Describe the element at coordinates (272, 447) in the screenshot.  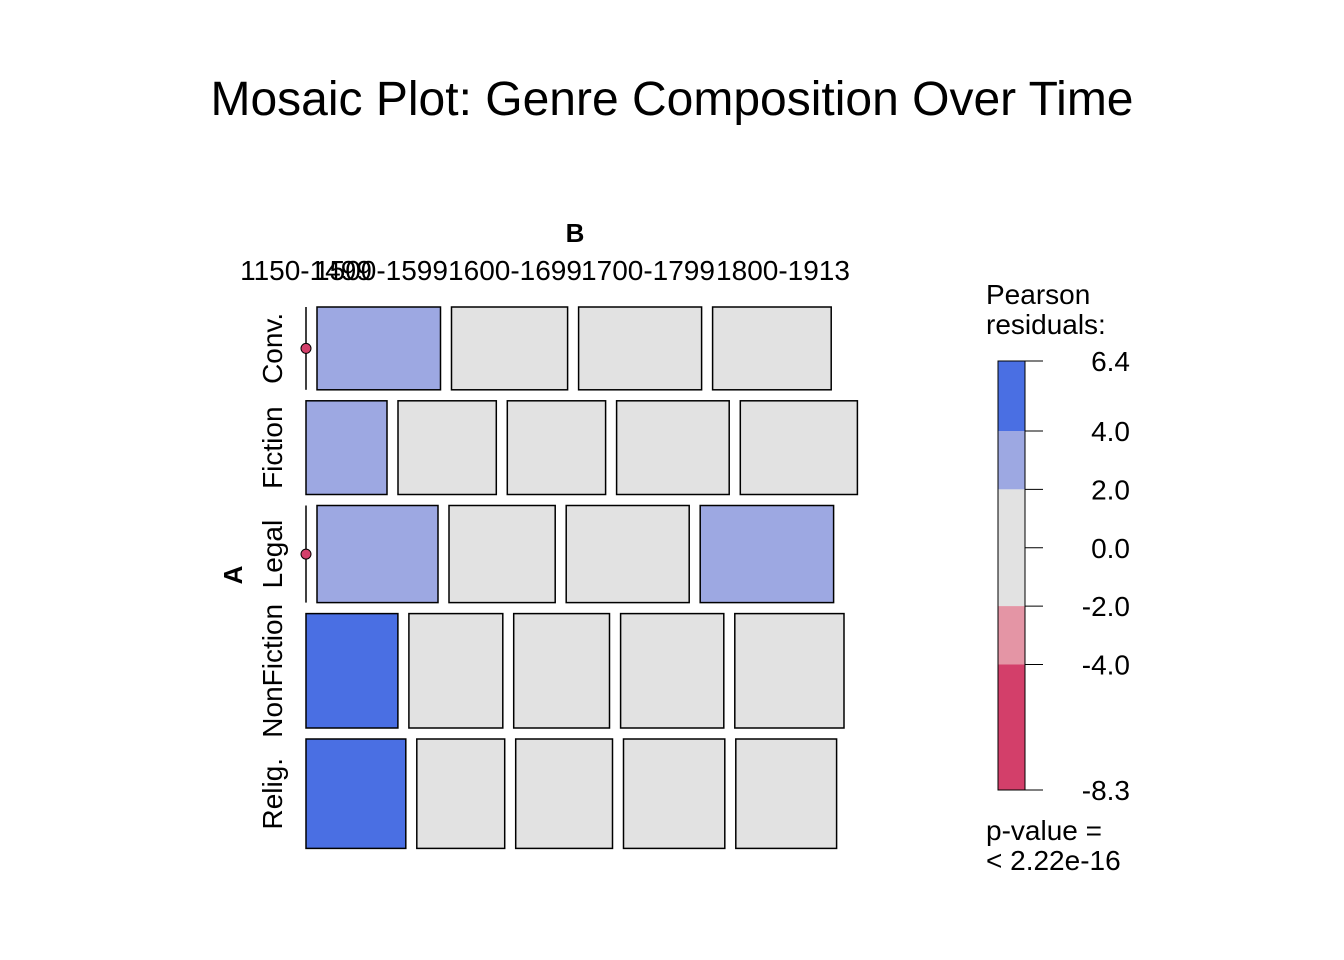
I see `row-label-fiction: Fiction` at that location.